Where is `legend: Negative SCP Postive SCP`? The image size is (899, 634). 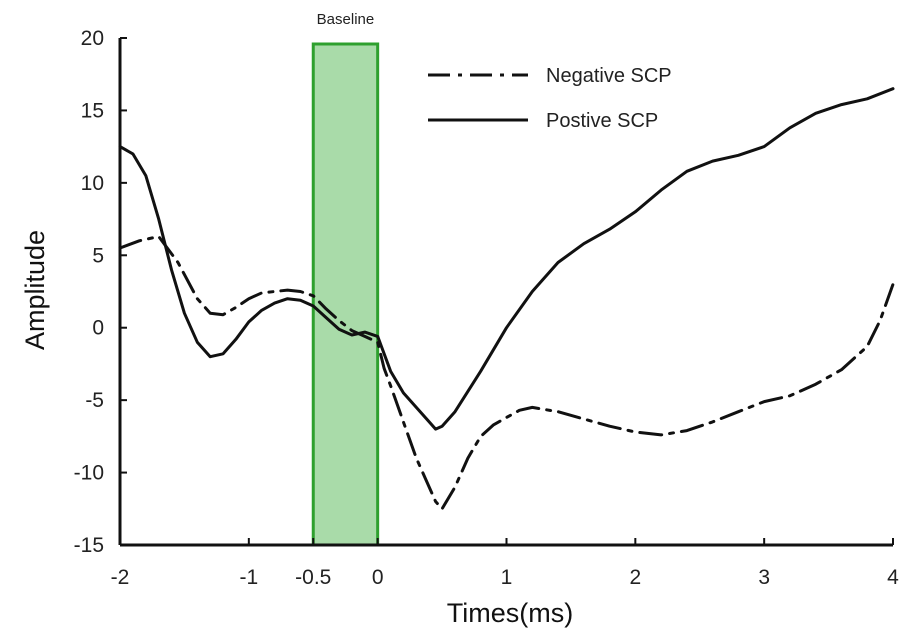
legend: Negative SCP Postive SCP is located at coordinates (550, 98).